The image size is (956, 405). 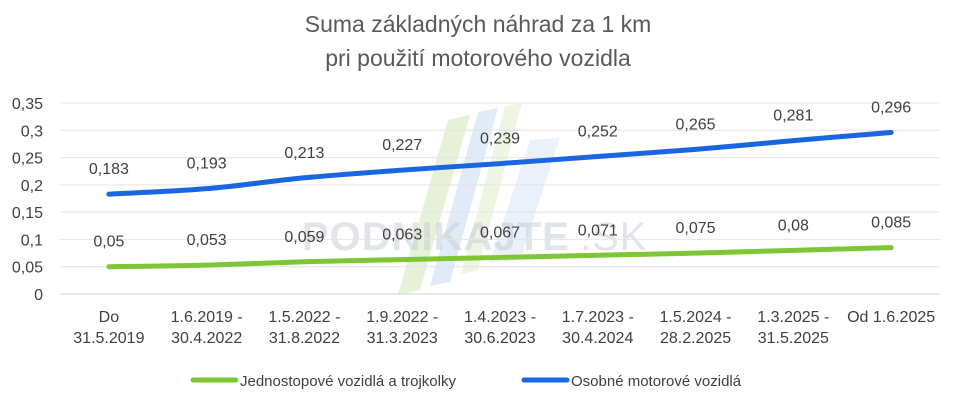 I want to click on x-tick-label: 31.8.2022, so click(x=304, y=338).